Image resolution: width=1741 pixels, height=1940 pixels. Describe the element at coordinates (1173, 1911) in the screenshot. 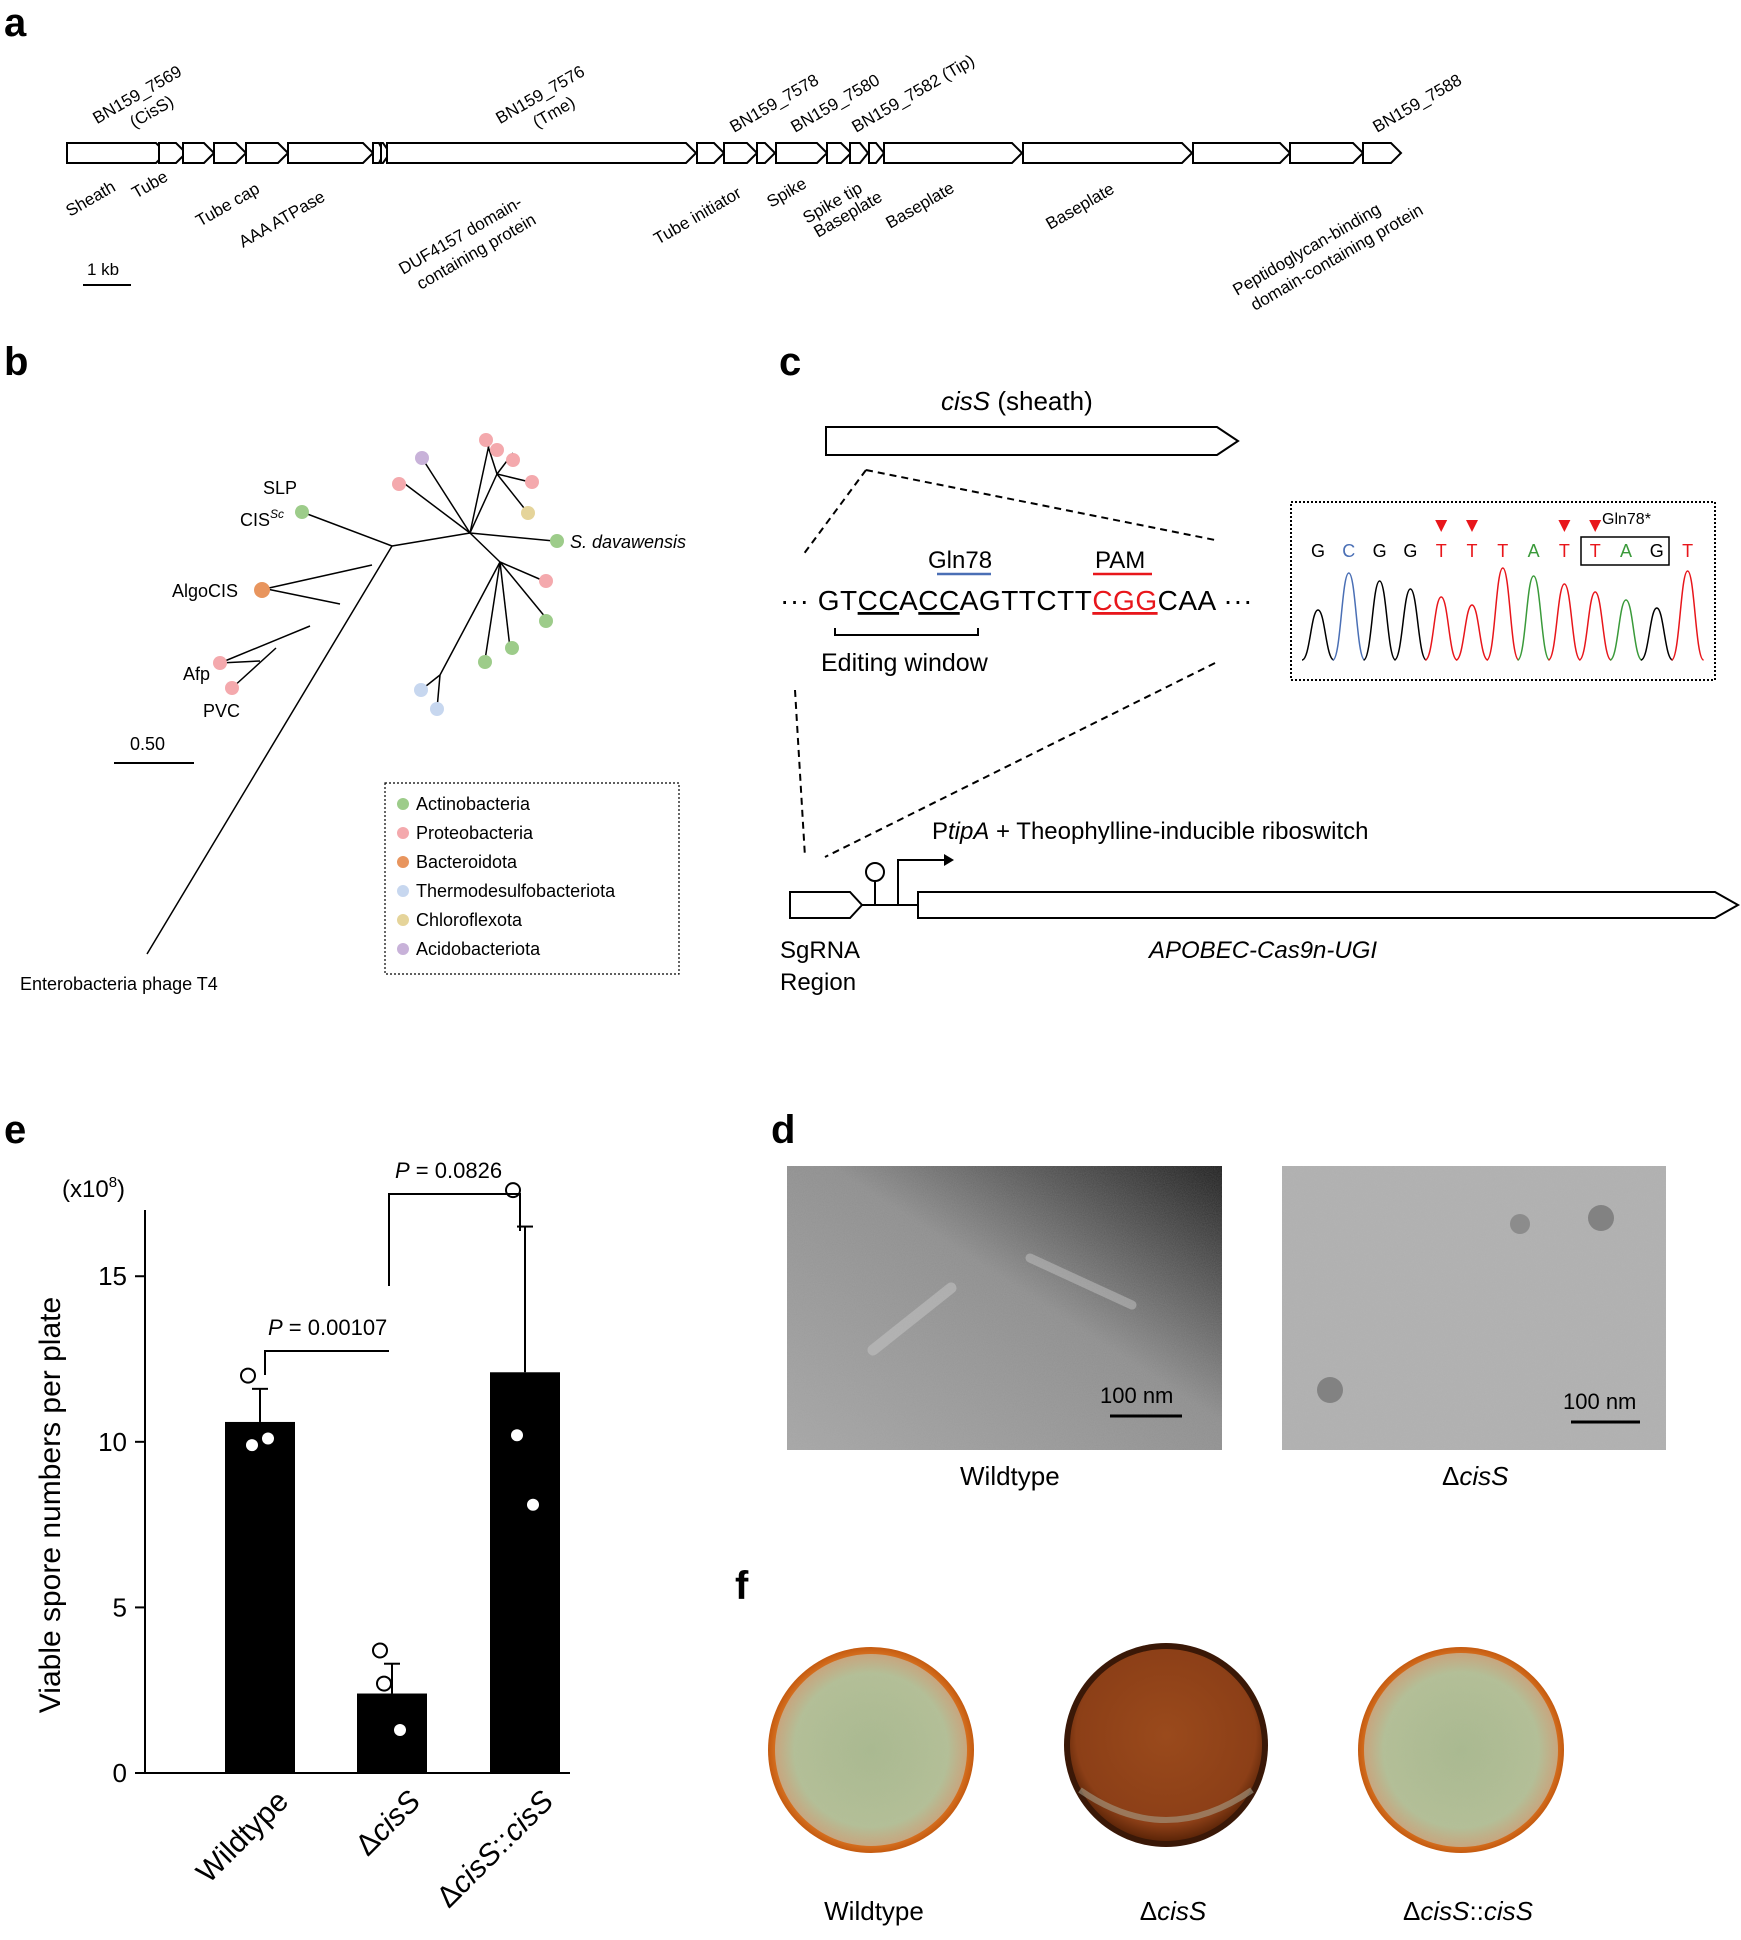

I see `plate-caption: ΔcisS` at that location.